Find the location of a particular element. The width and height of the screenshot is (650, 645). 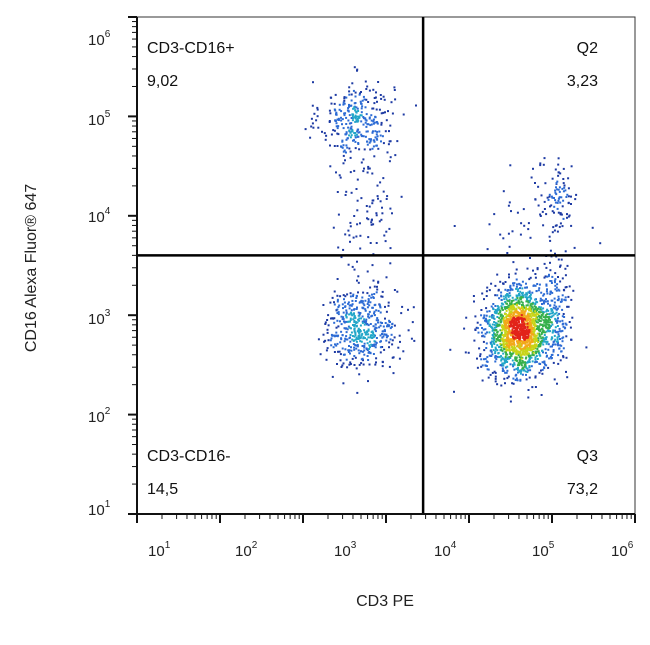

y-tick-label-2: 102 is located at coordinates (99, 416).